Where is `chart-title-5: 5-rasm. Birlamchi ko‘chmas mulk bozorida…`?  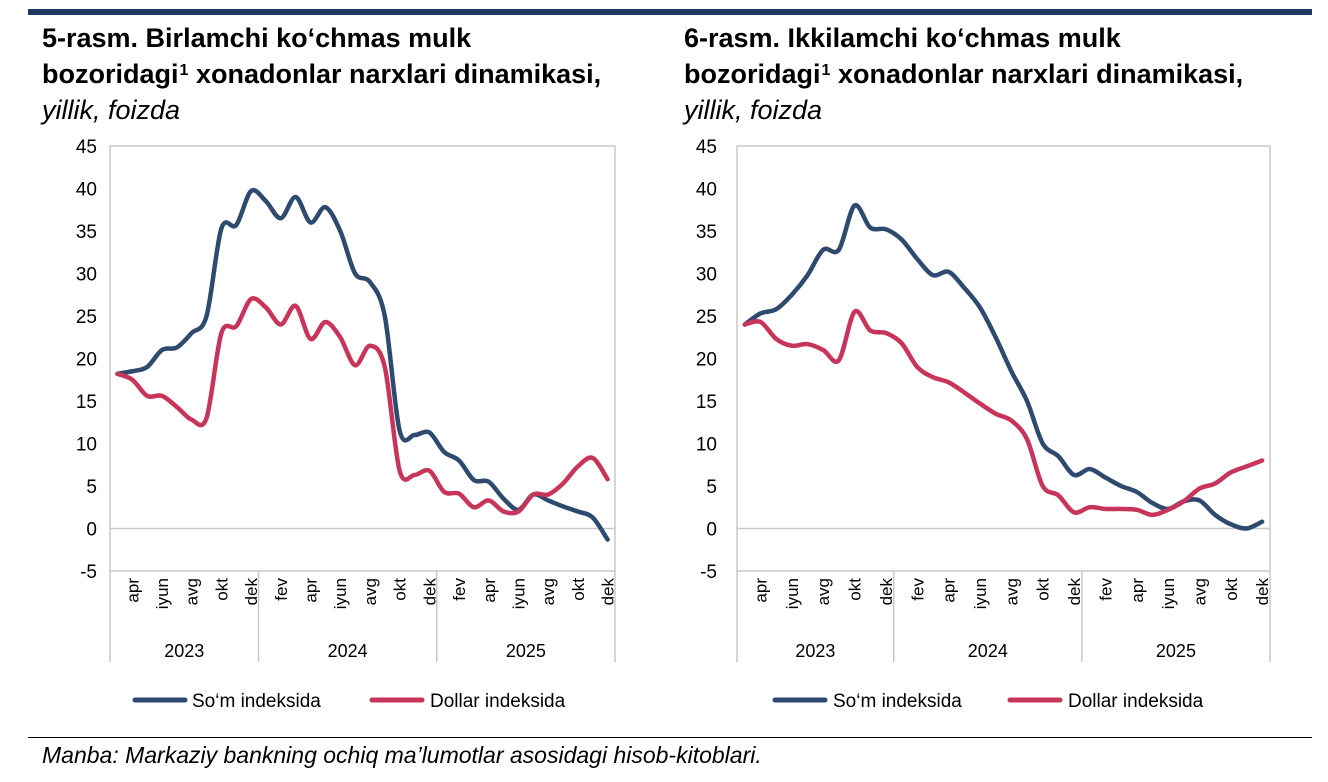
chart-title-5: 5-rasm. Birlamchi ko‘chmas mulk bozorida… is located at coordinates (322, 74).